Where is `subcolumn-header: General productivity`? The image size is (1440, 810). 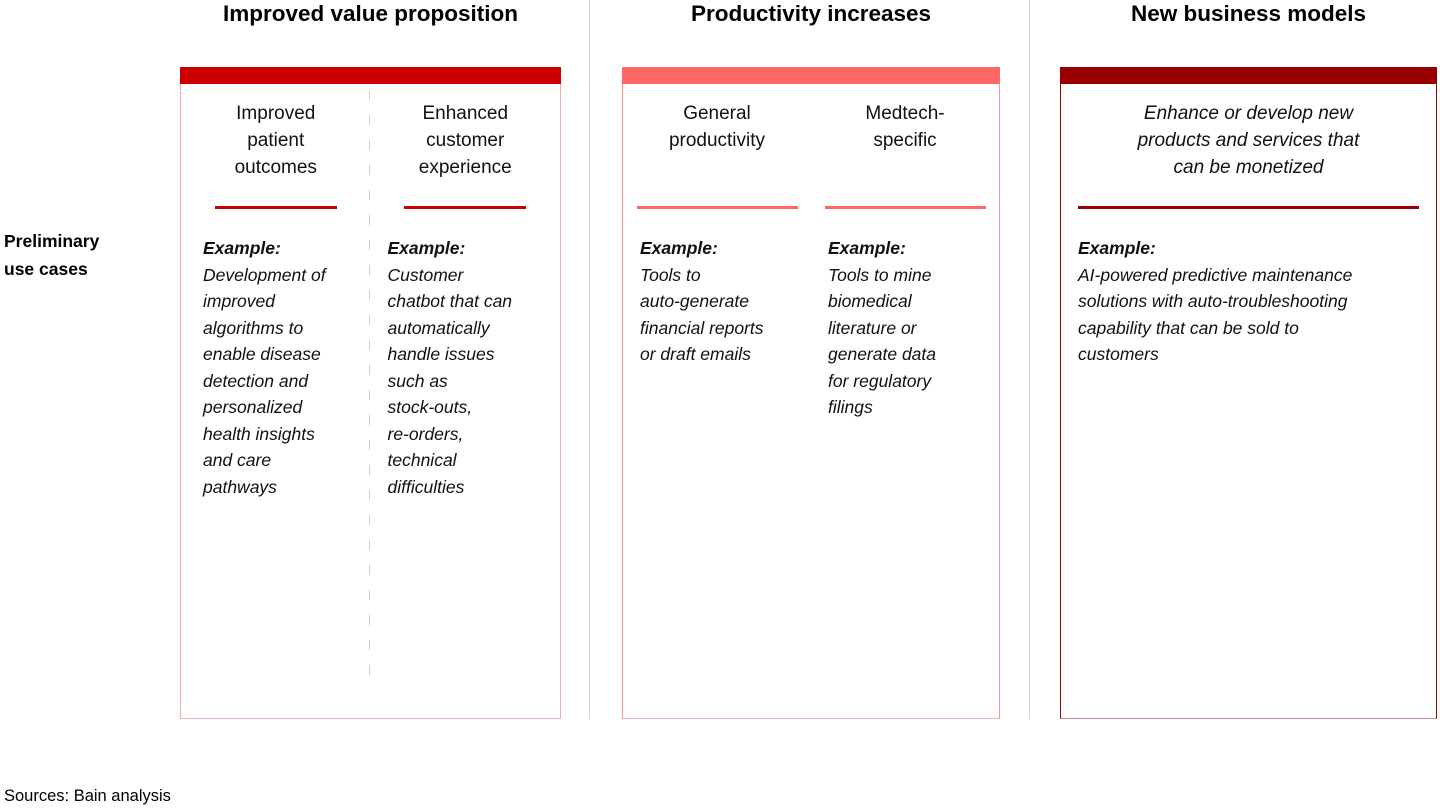
subcolumn-header: General productivity is located at coordinates (717, 127).